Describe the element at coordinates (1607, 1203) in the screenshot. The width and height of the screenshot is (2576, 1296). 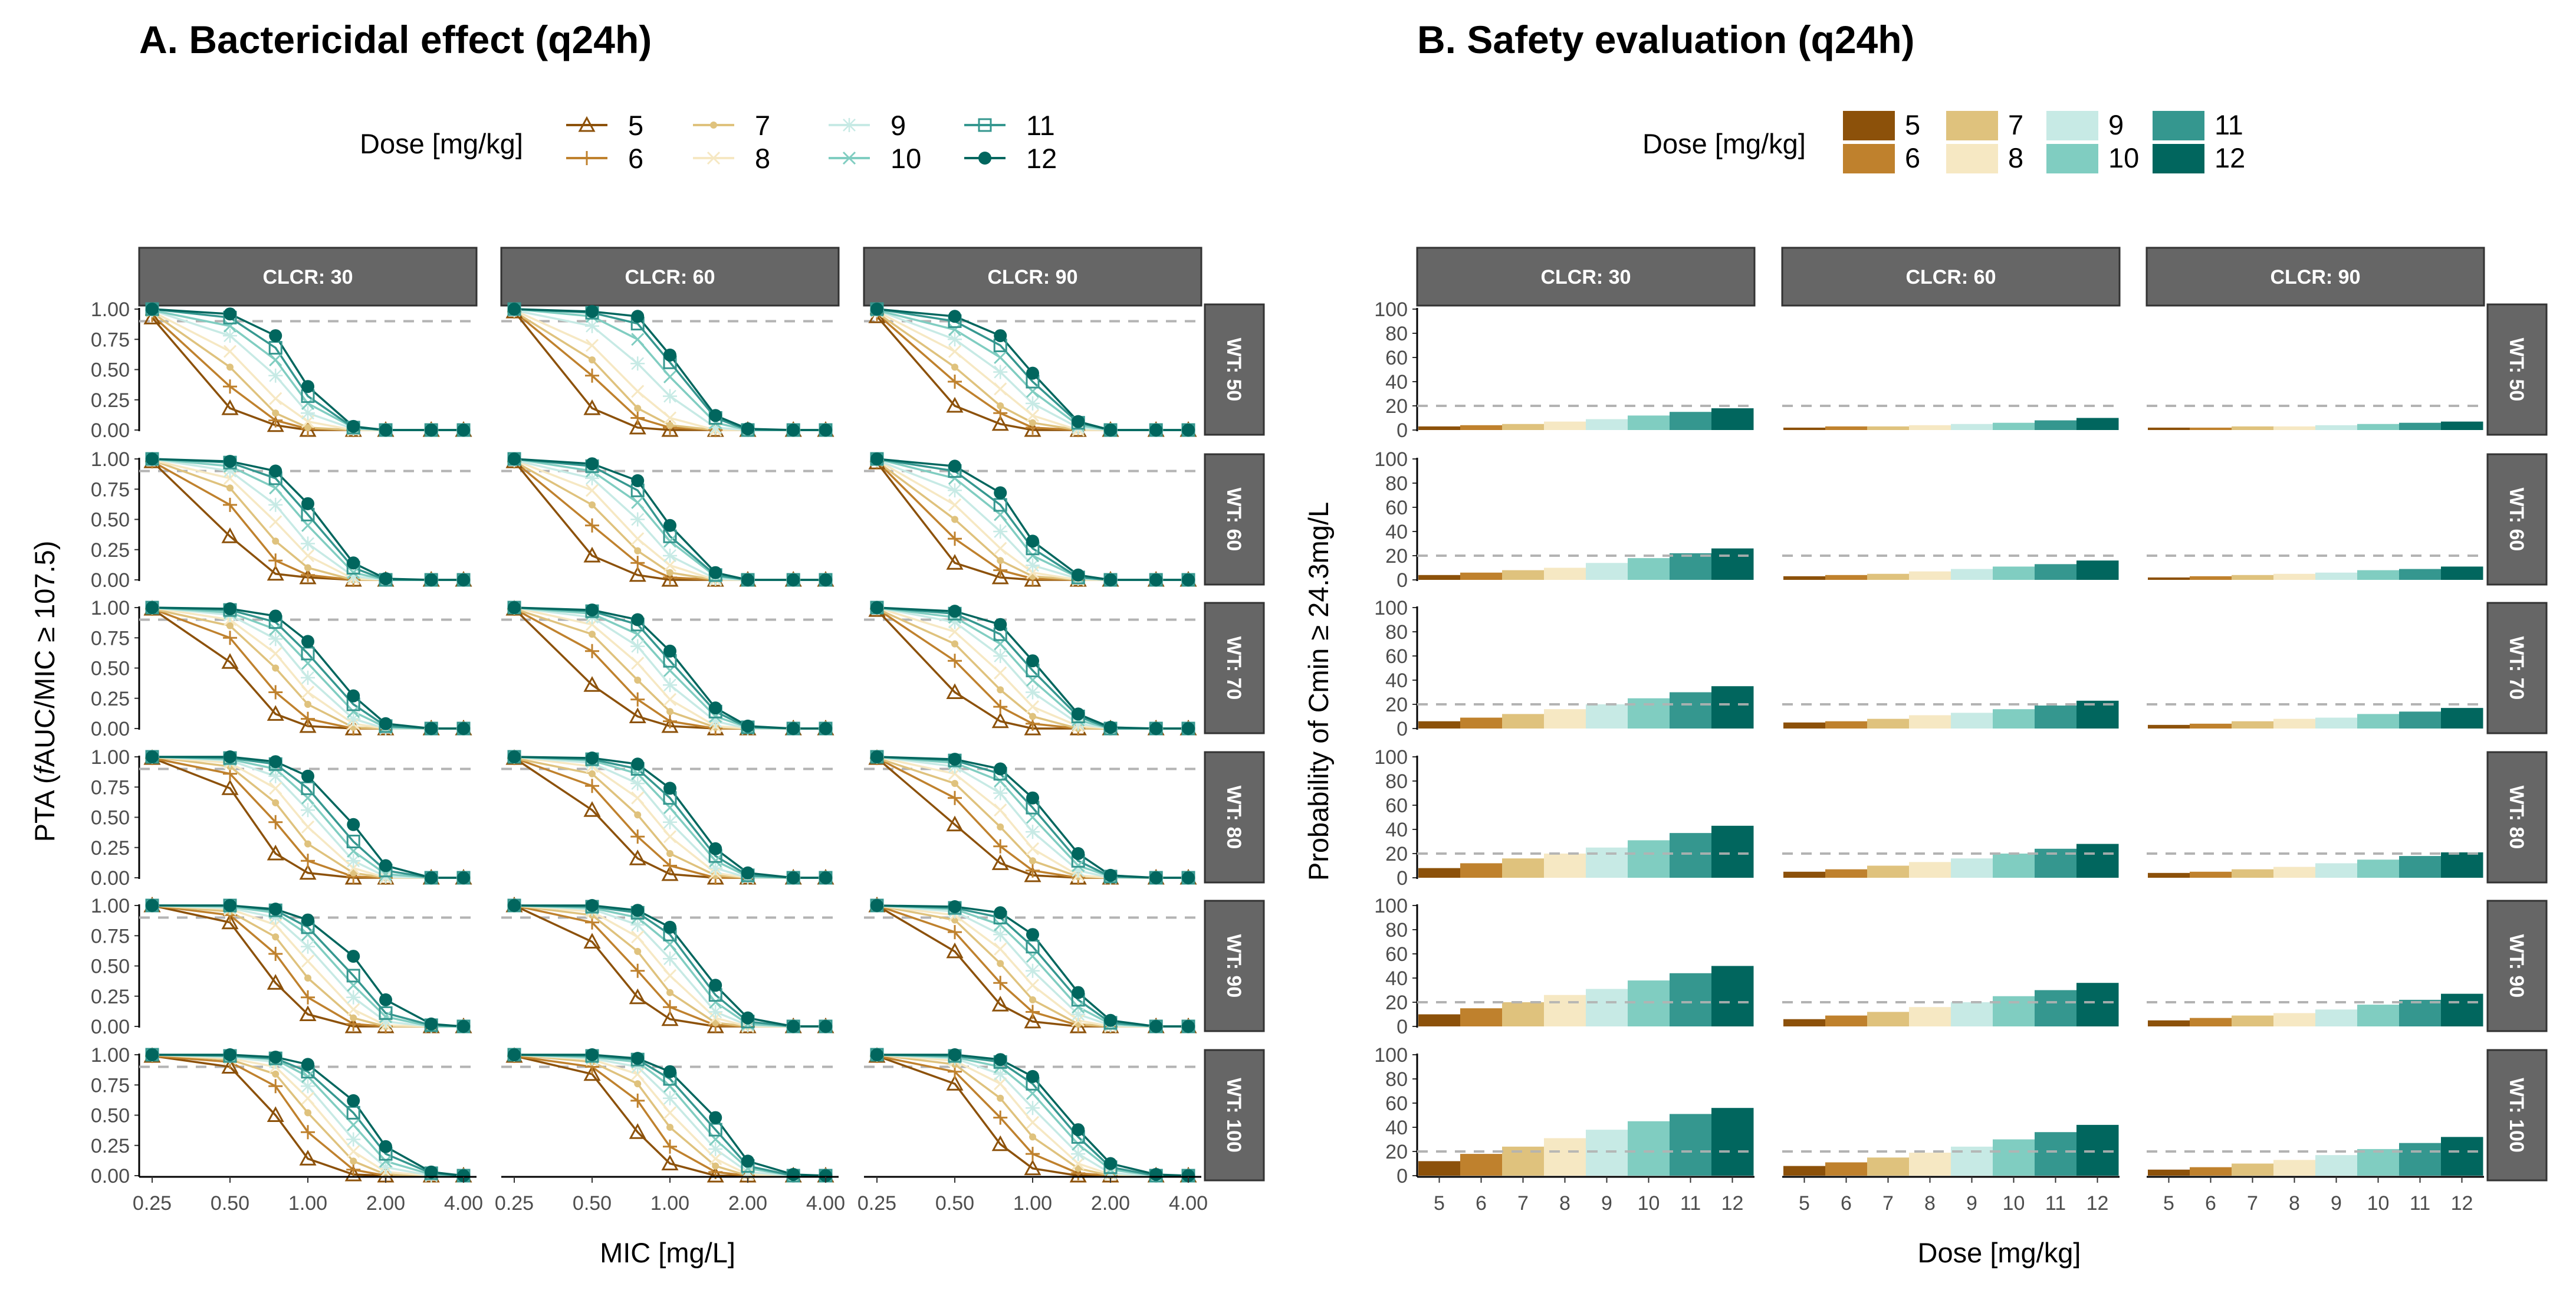
I see `x-tick-label: 9` at that location.